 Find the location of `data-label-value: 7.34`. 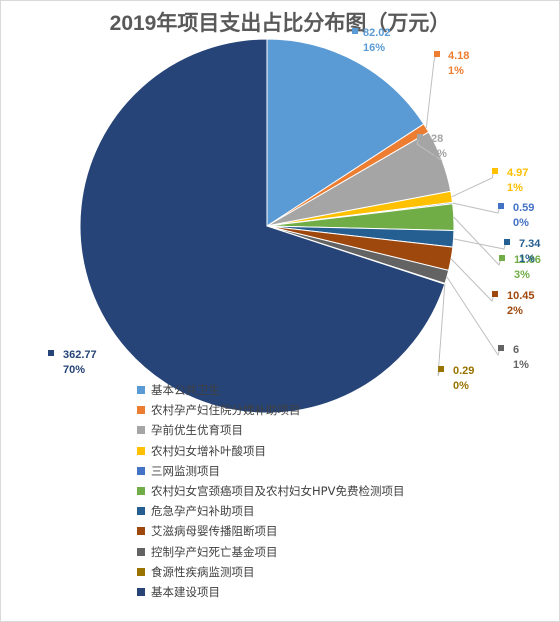

data-label-value: 7.34 is located at coordinates (530, 244).